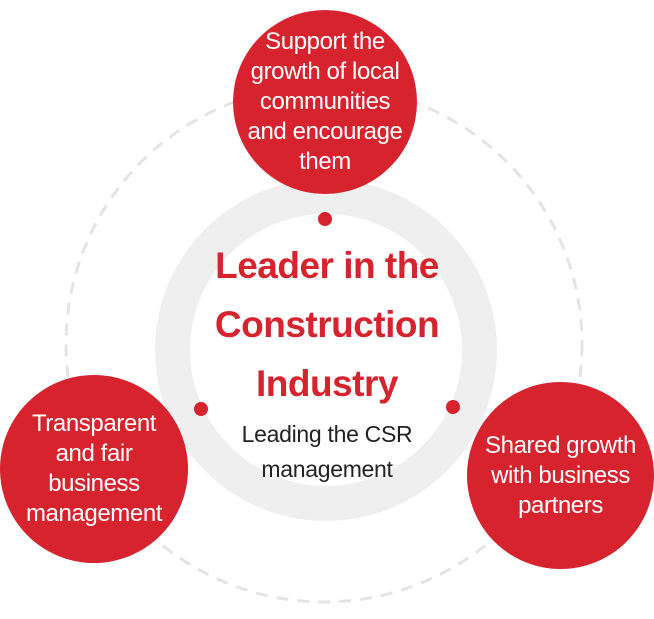 This screenshot has width=654, height=619. I want to click on center-subtitle-line: Leading the CSR, so click(327, 434).